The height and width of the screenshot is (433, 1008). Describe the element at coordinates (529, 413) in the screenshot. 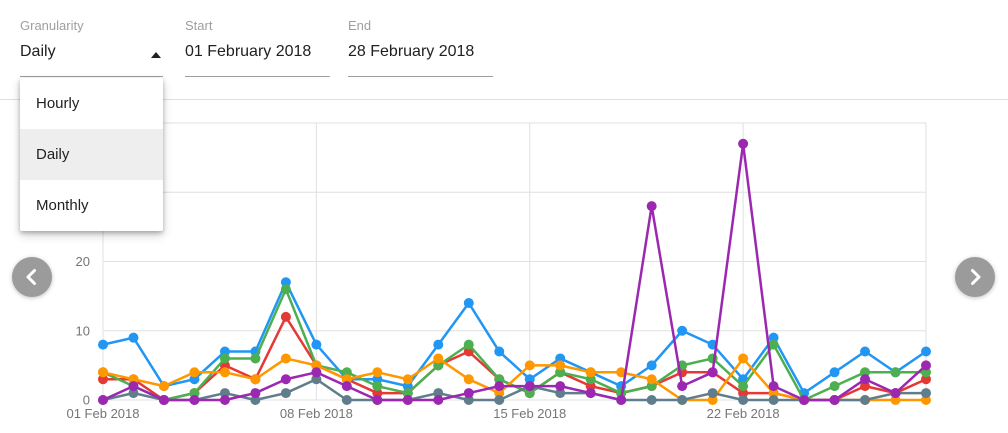

I see `x-axis-tick: 15 Feb 2018` at that location.